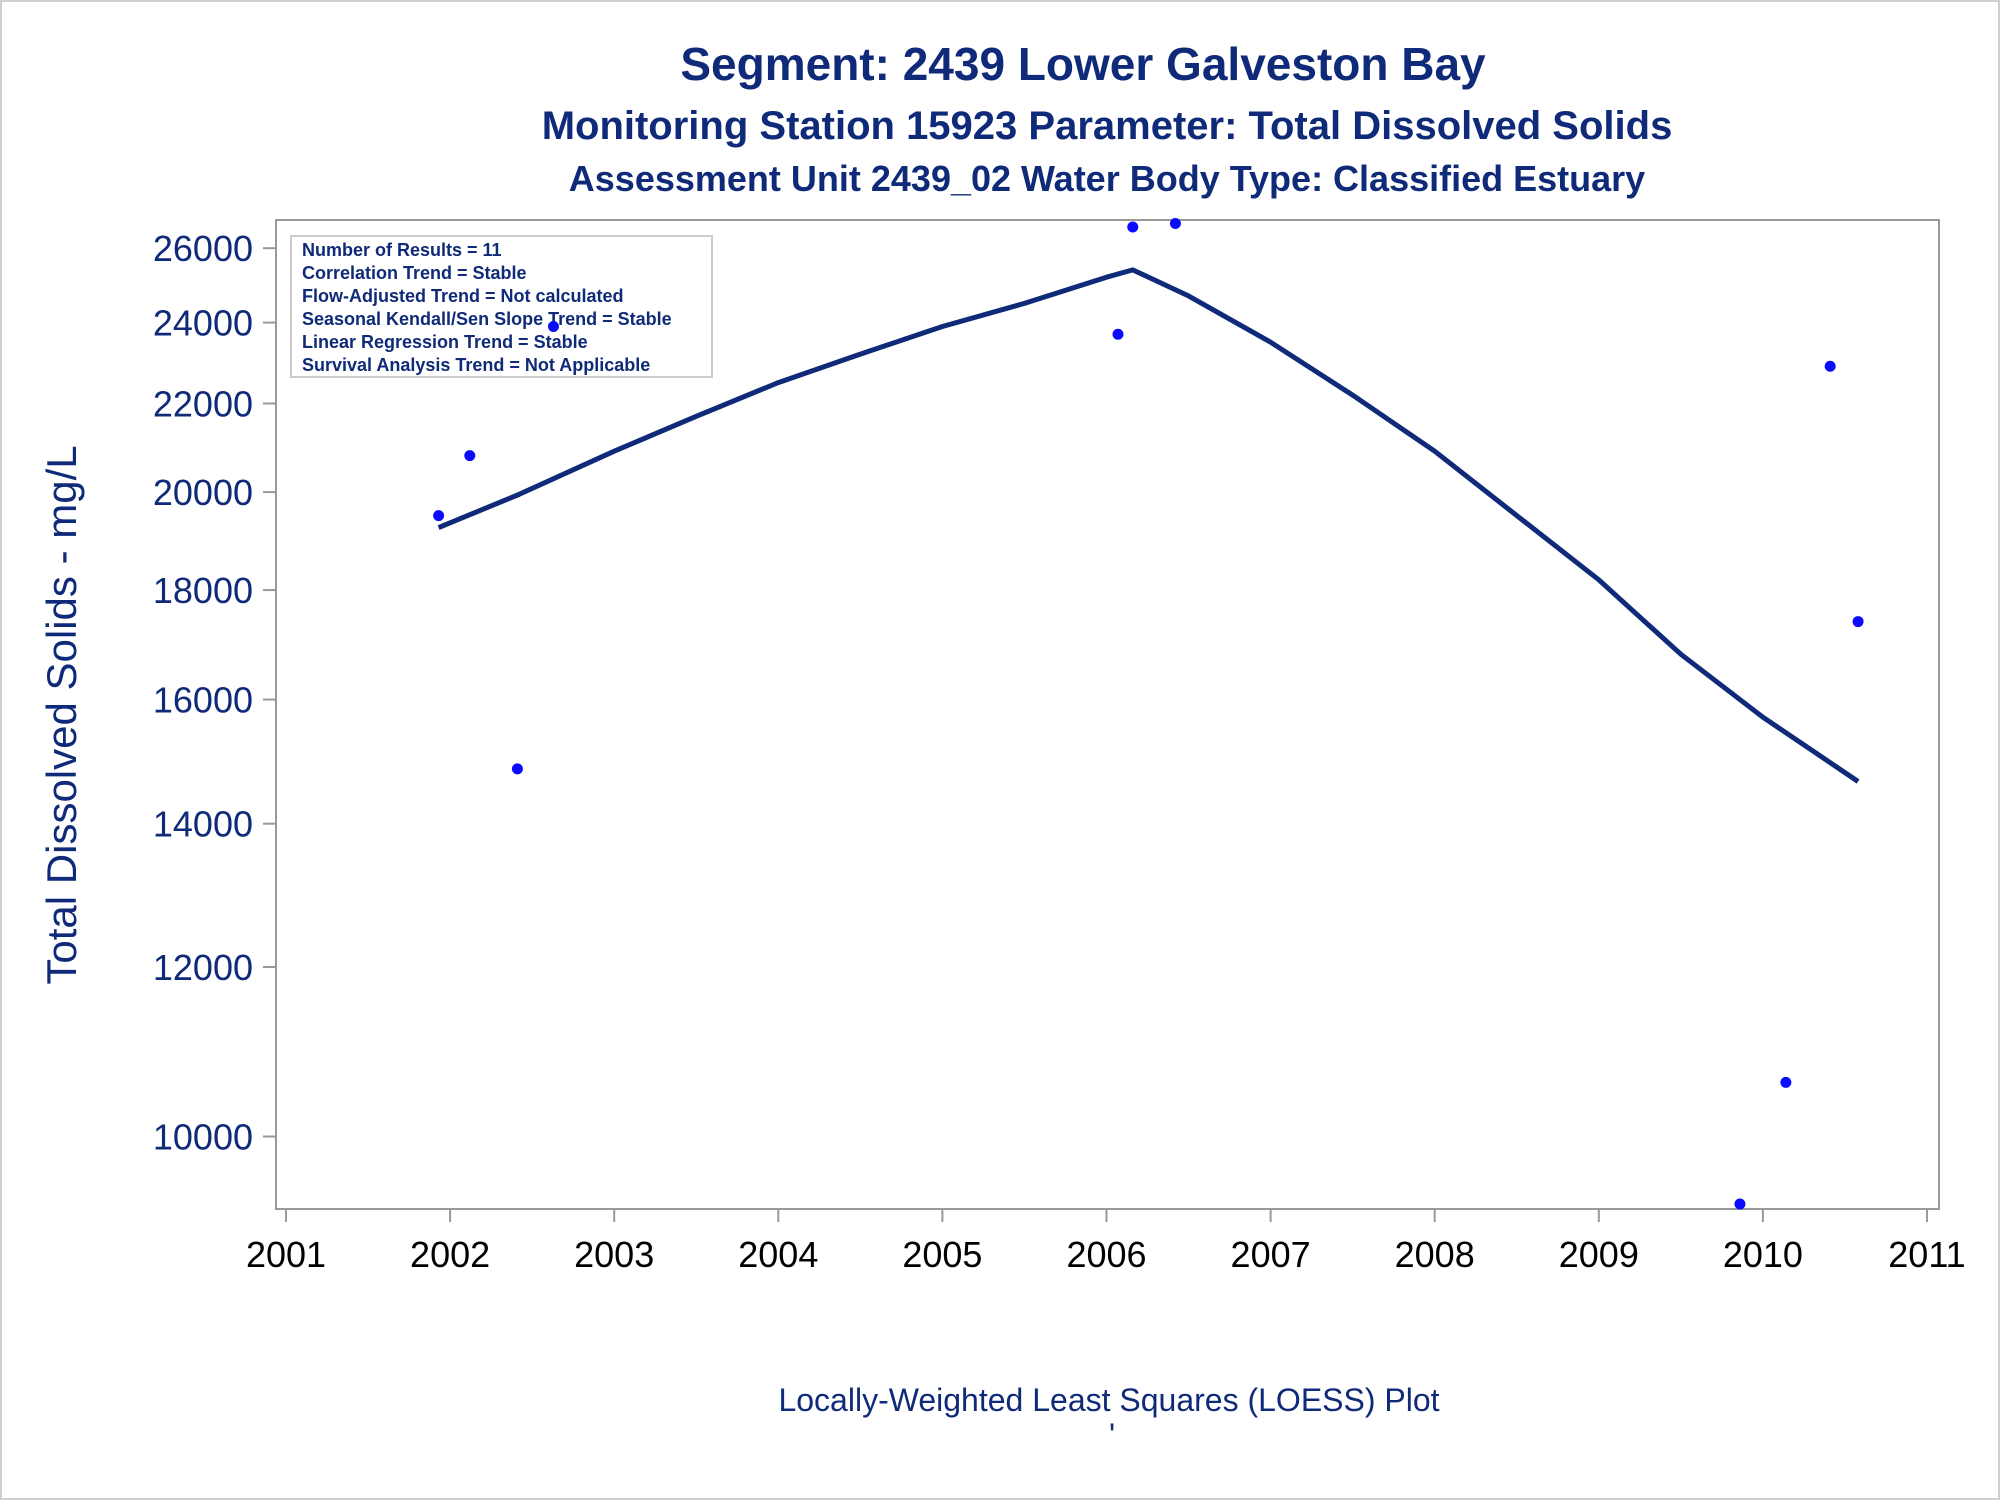  Describe the element at coordinates (1112, 1435) in the screenshot. I see `footnote-mark: '` at that location.